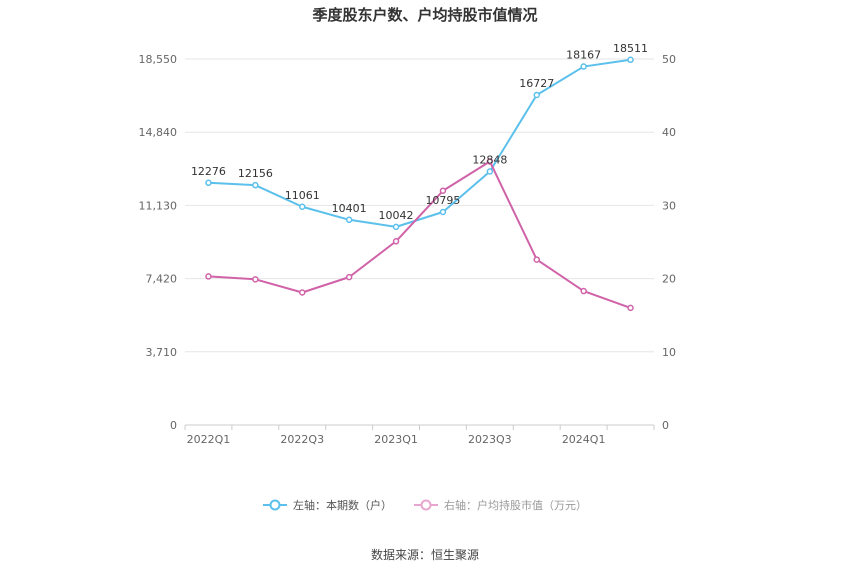 This screenshot has width=850, height=575. What do you see at coordinates (396, 215) in the screenshot?
I see `data-label: 10042` at bounding box center [396, 215].